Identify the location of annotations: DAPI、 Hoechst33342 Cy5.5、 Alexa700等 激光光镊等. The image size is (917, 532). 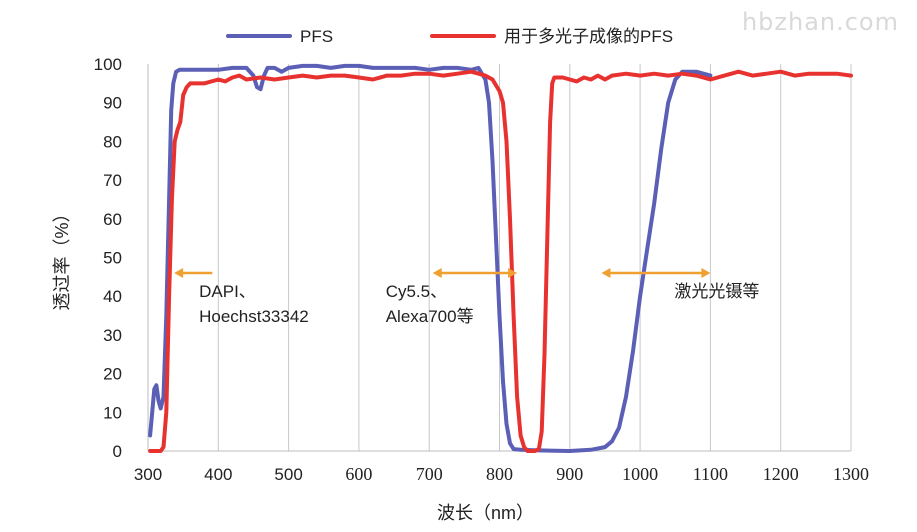
(466, 296).